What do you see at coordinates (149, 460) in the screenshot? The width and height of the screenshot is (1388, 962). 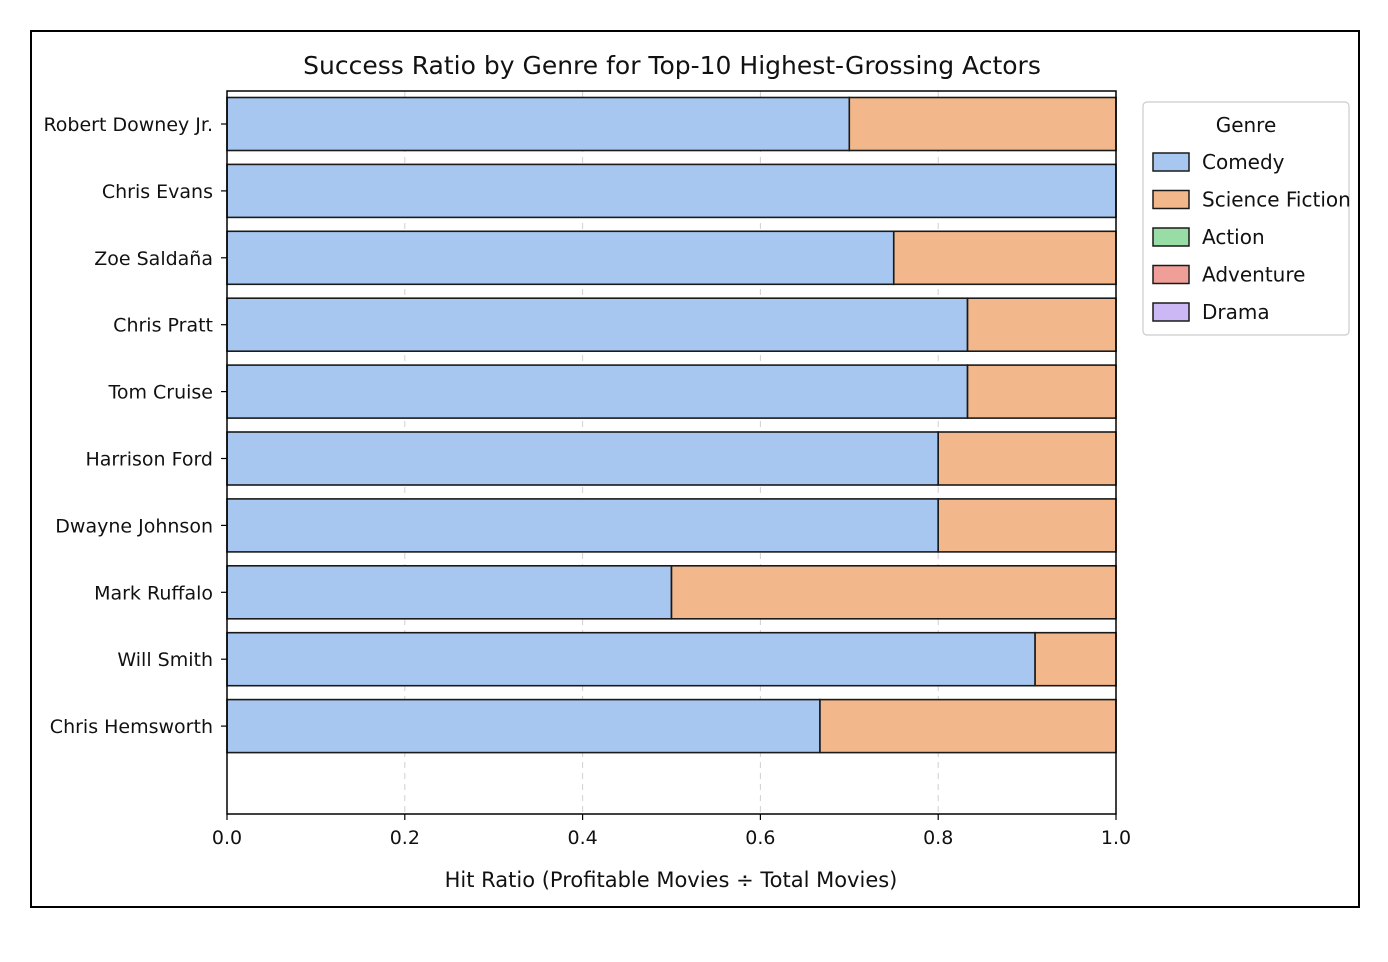 I see `y-tick-label: Harrison Ford` at bounding box center [149, 460].